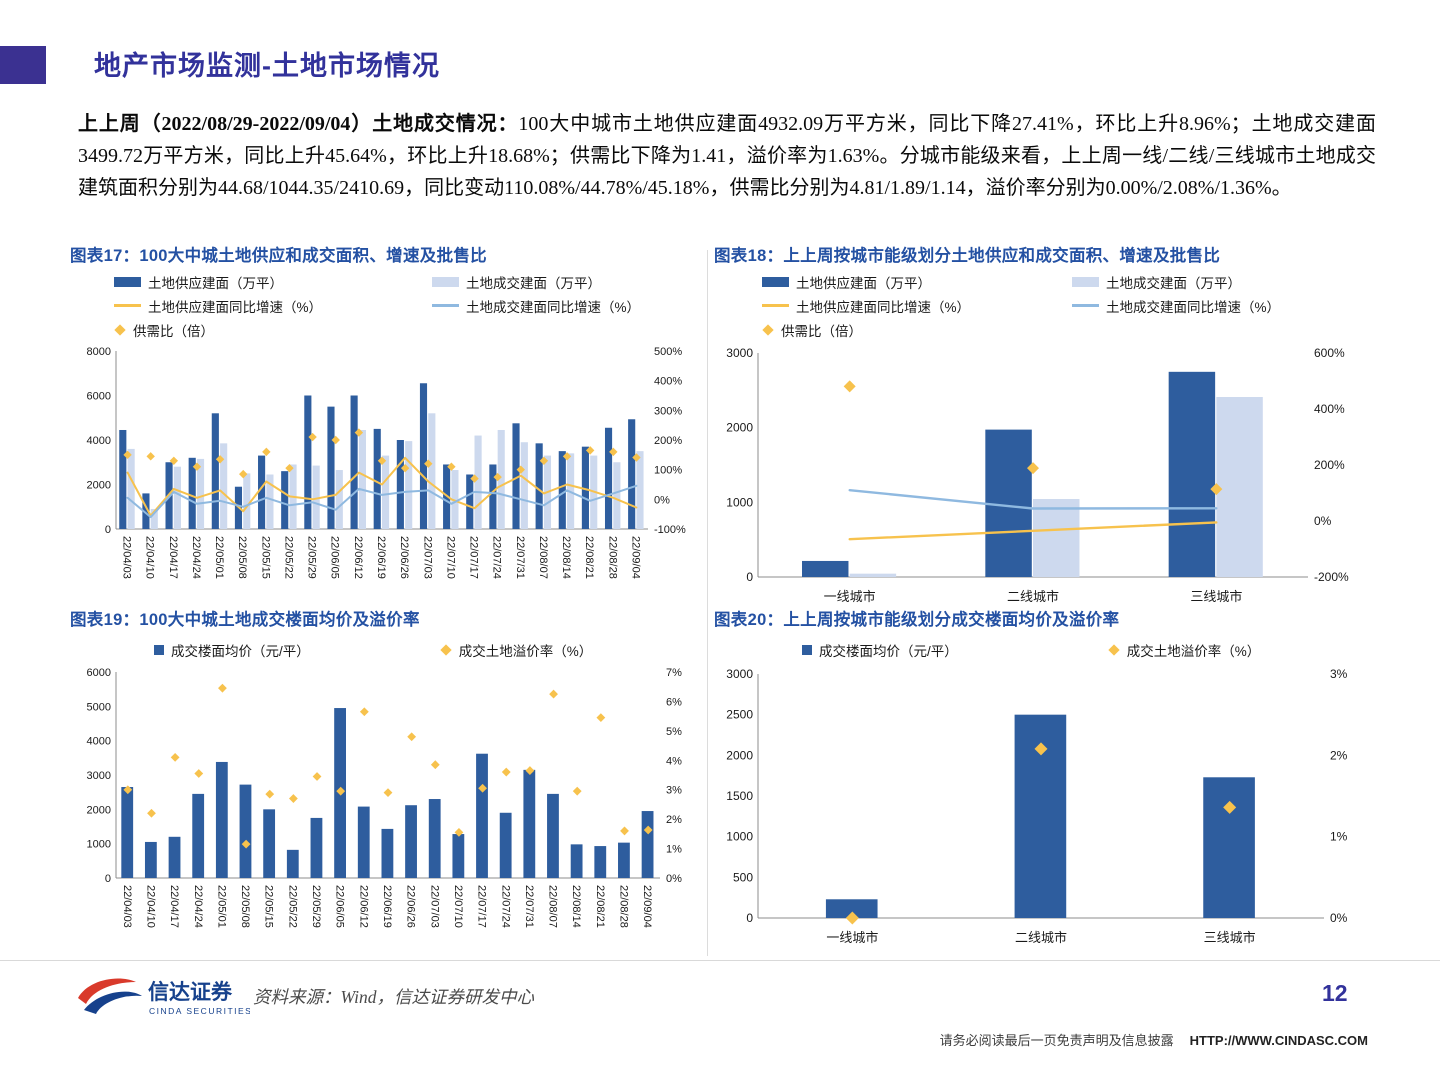 This screenshot has width=1440, height=1080. What do you see at coordinates (99, 707) in the screenshot?
I see `left-axis-tick: 5000` at bounding box center [99, 707].